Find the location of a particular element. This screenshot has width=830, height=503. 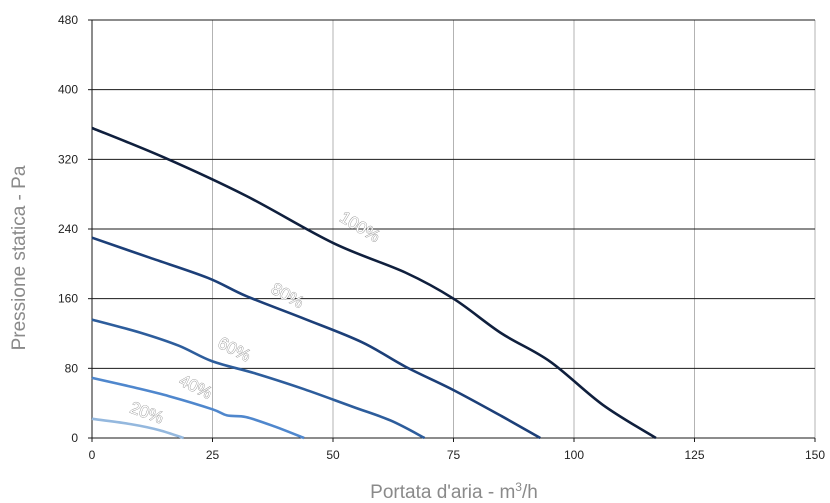

curve-label-40pct: 40% is located at coordinates (195, 387).